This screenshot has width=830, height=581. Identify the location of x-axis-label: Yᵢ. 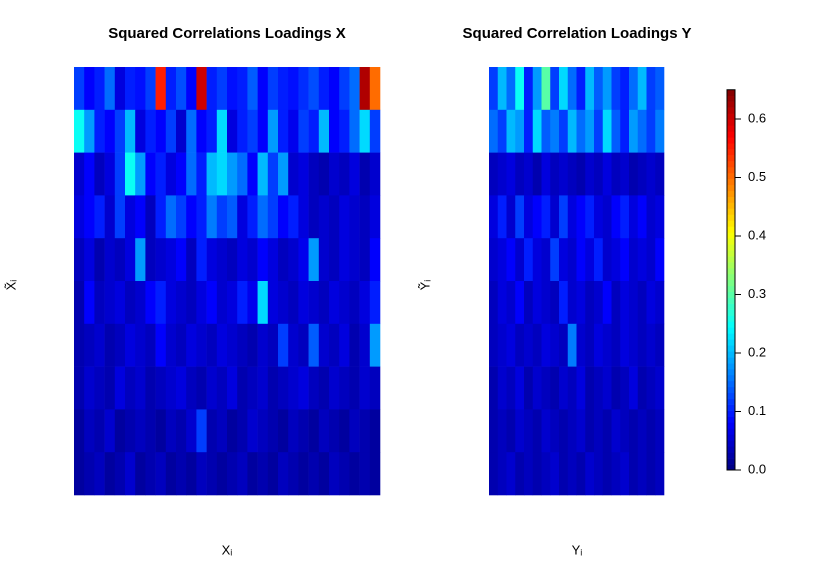
(577, 549).